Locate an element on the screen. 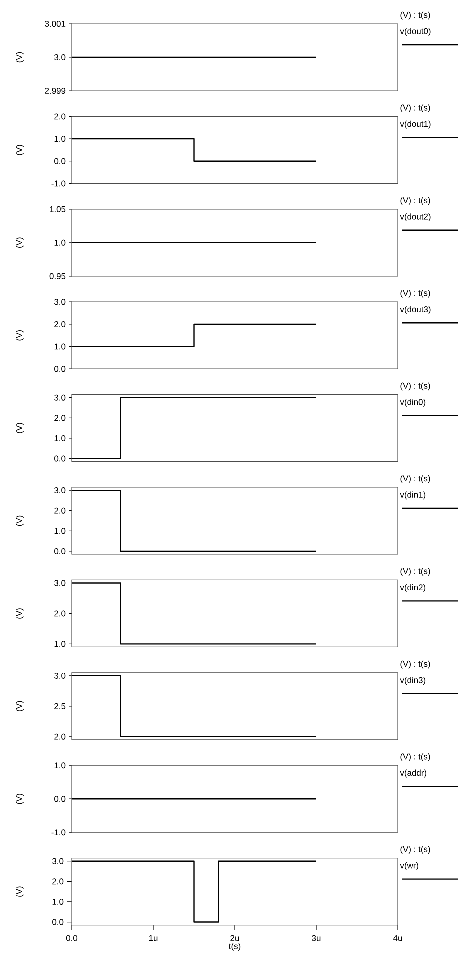 Image resolution: width=466 pixels, height=970 pixels. x-axis-title: t(s) is located at coordinates (235, 947).